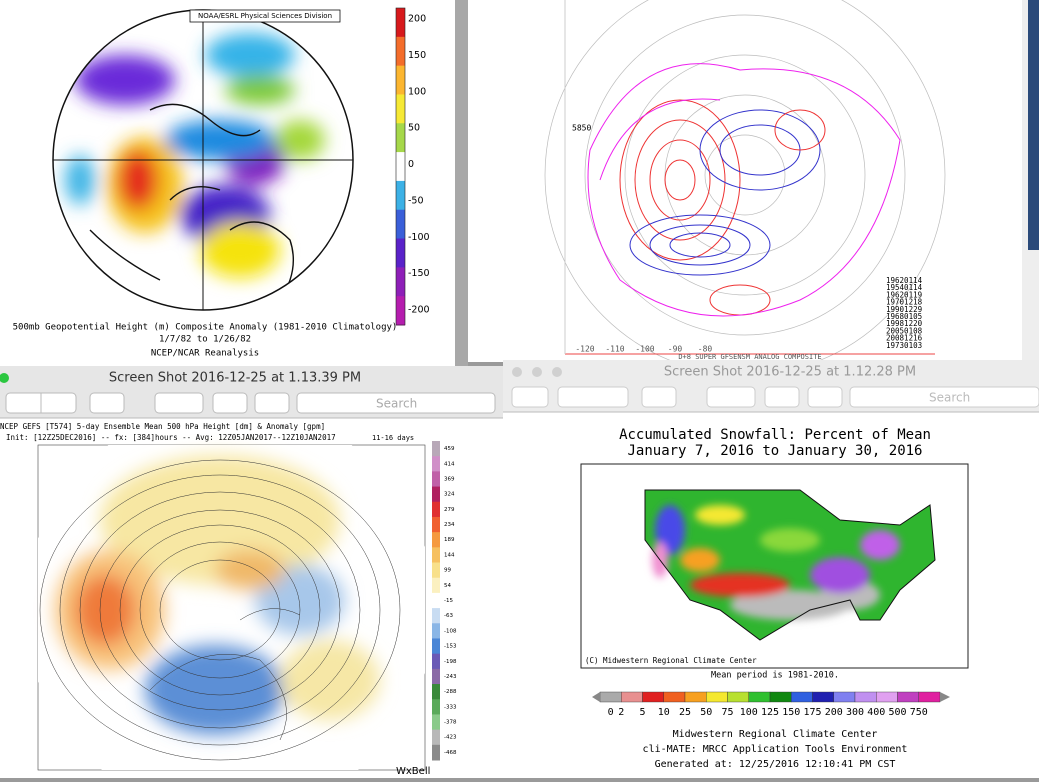 Image resolution: width=1039 pixels, height=782 pixels. What do you see at coordinates (205, 354) in the screenshot?
I see `caption: NCEP/NCAR Reanalysis` at bounding box center [205, 354].